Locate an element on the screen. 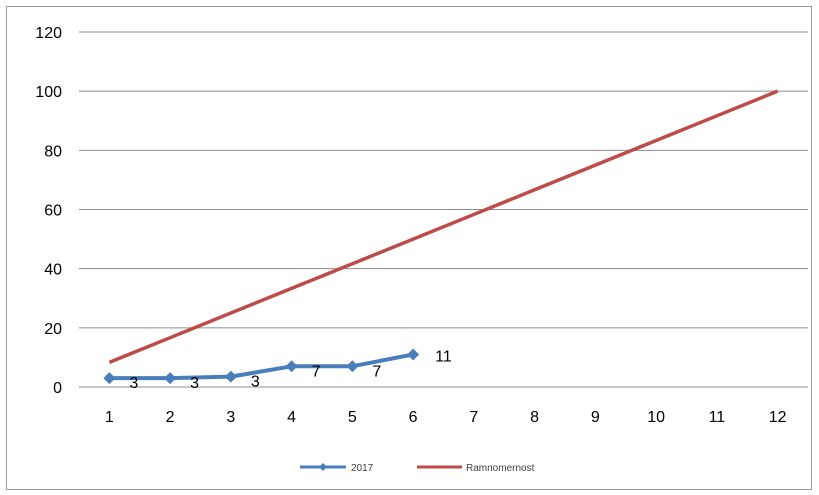  x-tick-label: 11 is located at coordinates (717, 417).